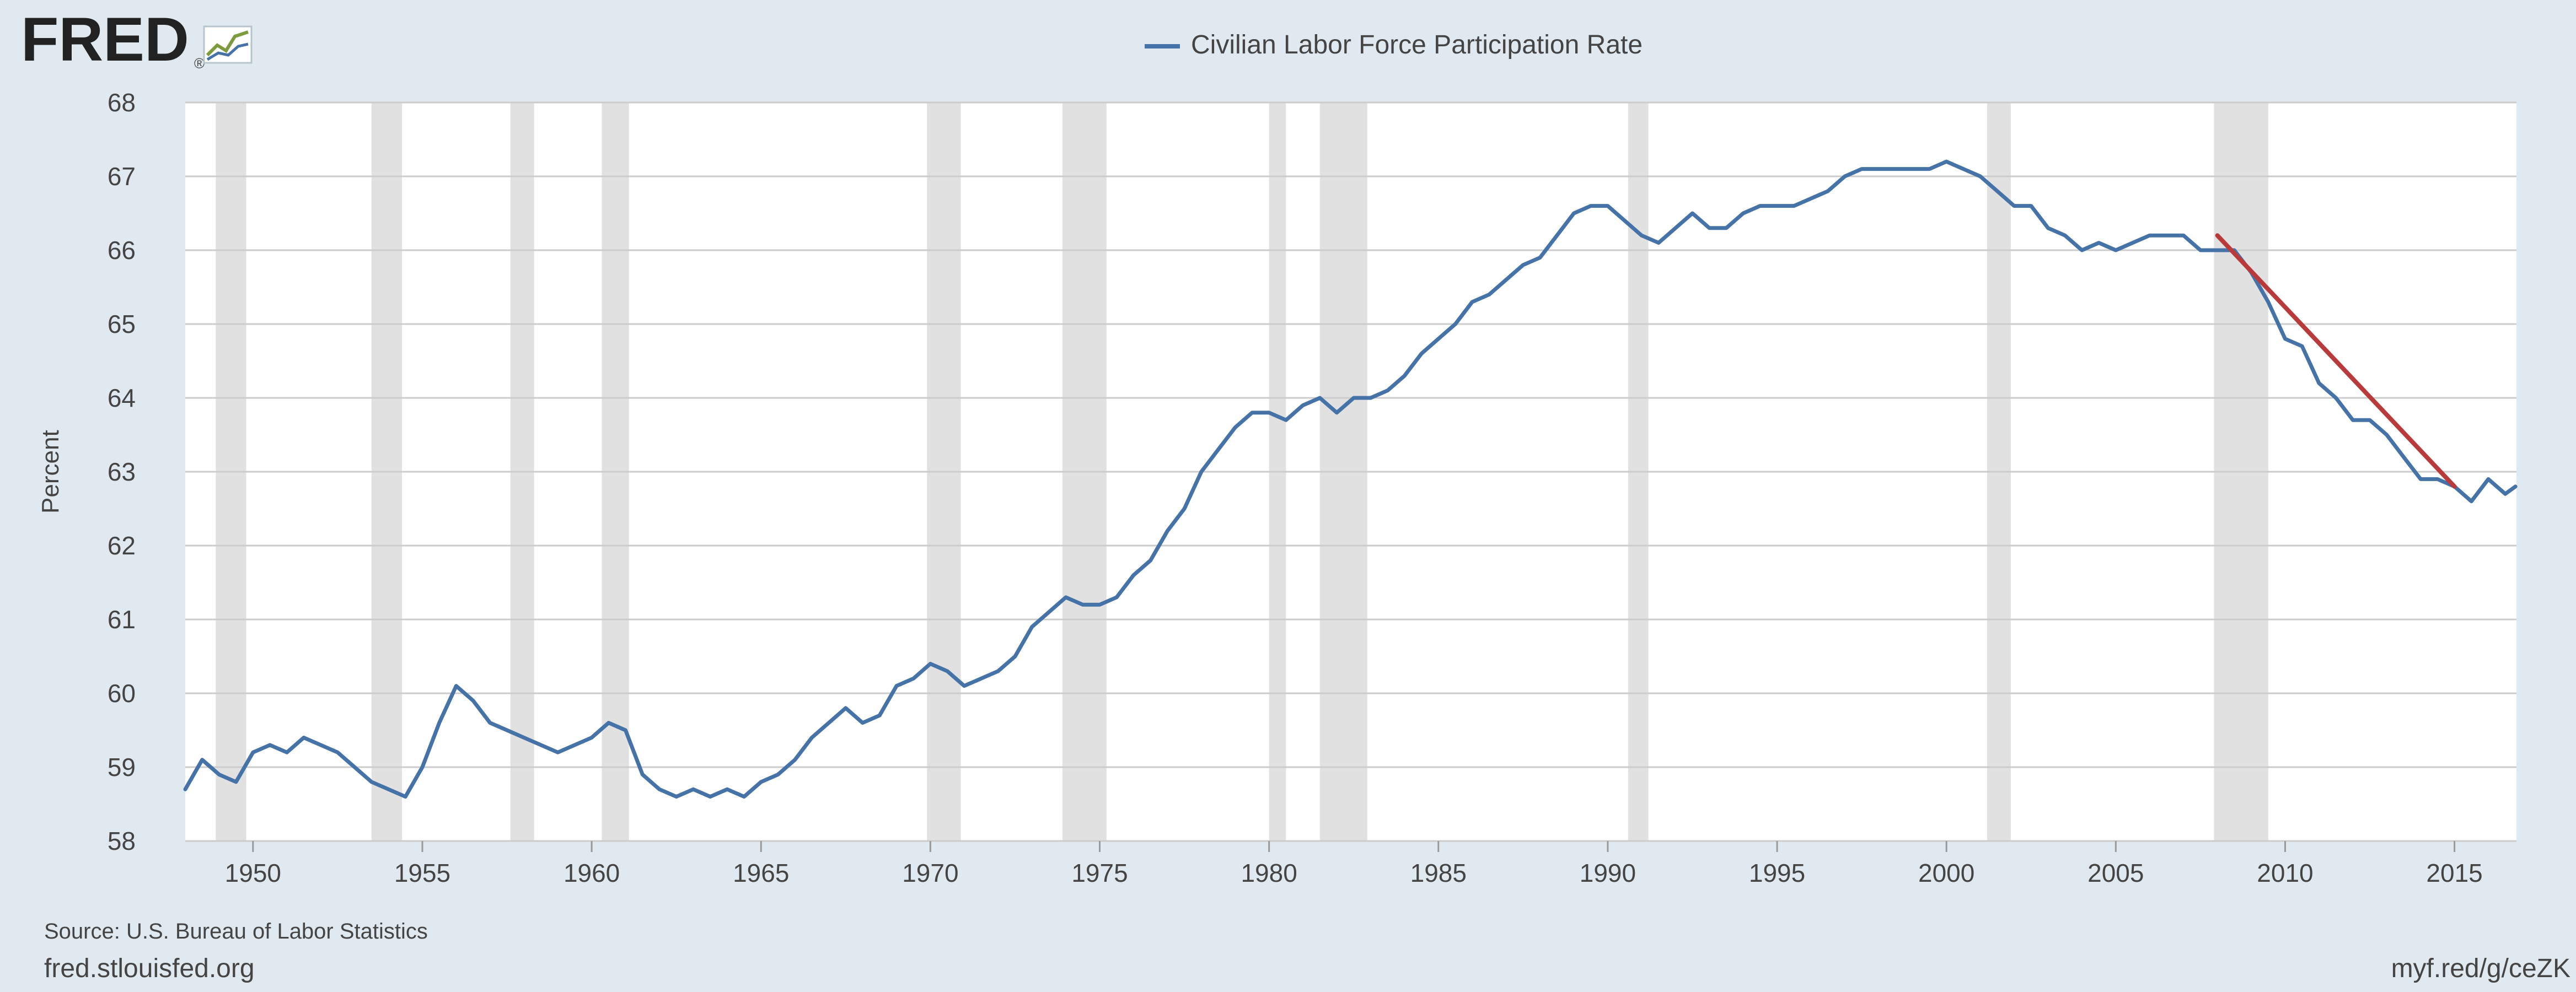 This screenshot has width=2576, height=992. What do you see at coordinates (105, 39) in the screenshot?
I see `logo-text: FRED` at bounding box center [105, 39].